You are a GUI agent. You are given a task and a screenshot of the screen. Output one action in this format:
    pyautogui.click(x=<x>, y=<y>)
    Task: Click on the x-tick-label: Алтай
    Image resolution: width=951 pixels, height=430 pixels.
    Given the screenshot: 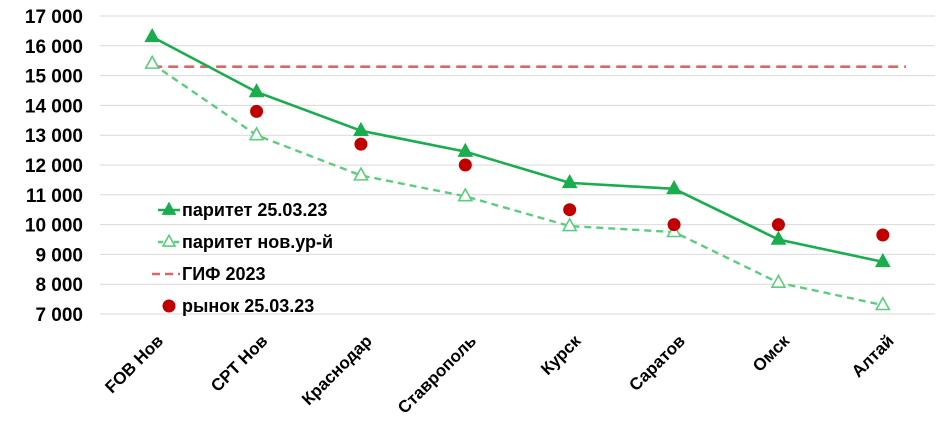 What is the action you would take?
    pyautogui.click(x=873, y=356)
    